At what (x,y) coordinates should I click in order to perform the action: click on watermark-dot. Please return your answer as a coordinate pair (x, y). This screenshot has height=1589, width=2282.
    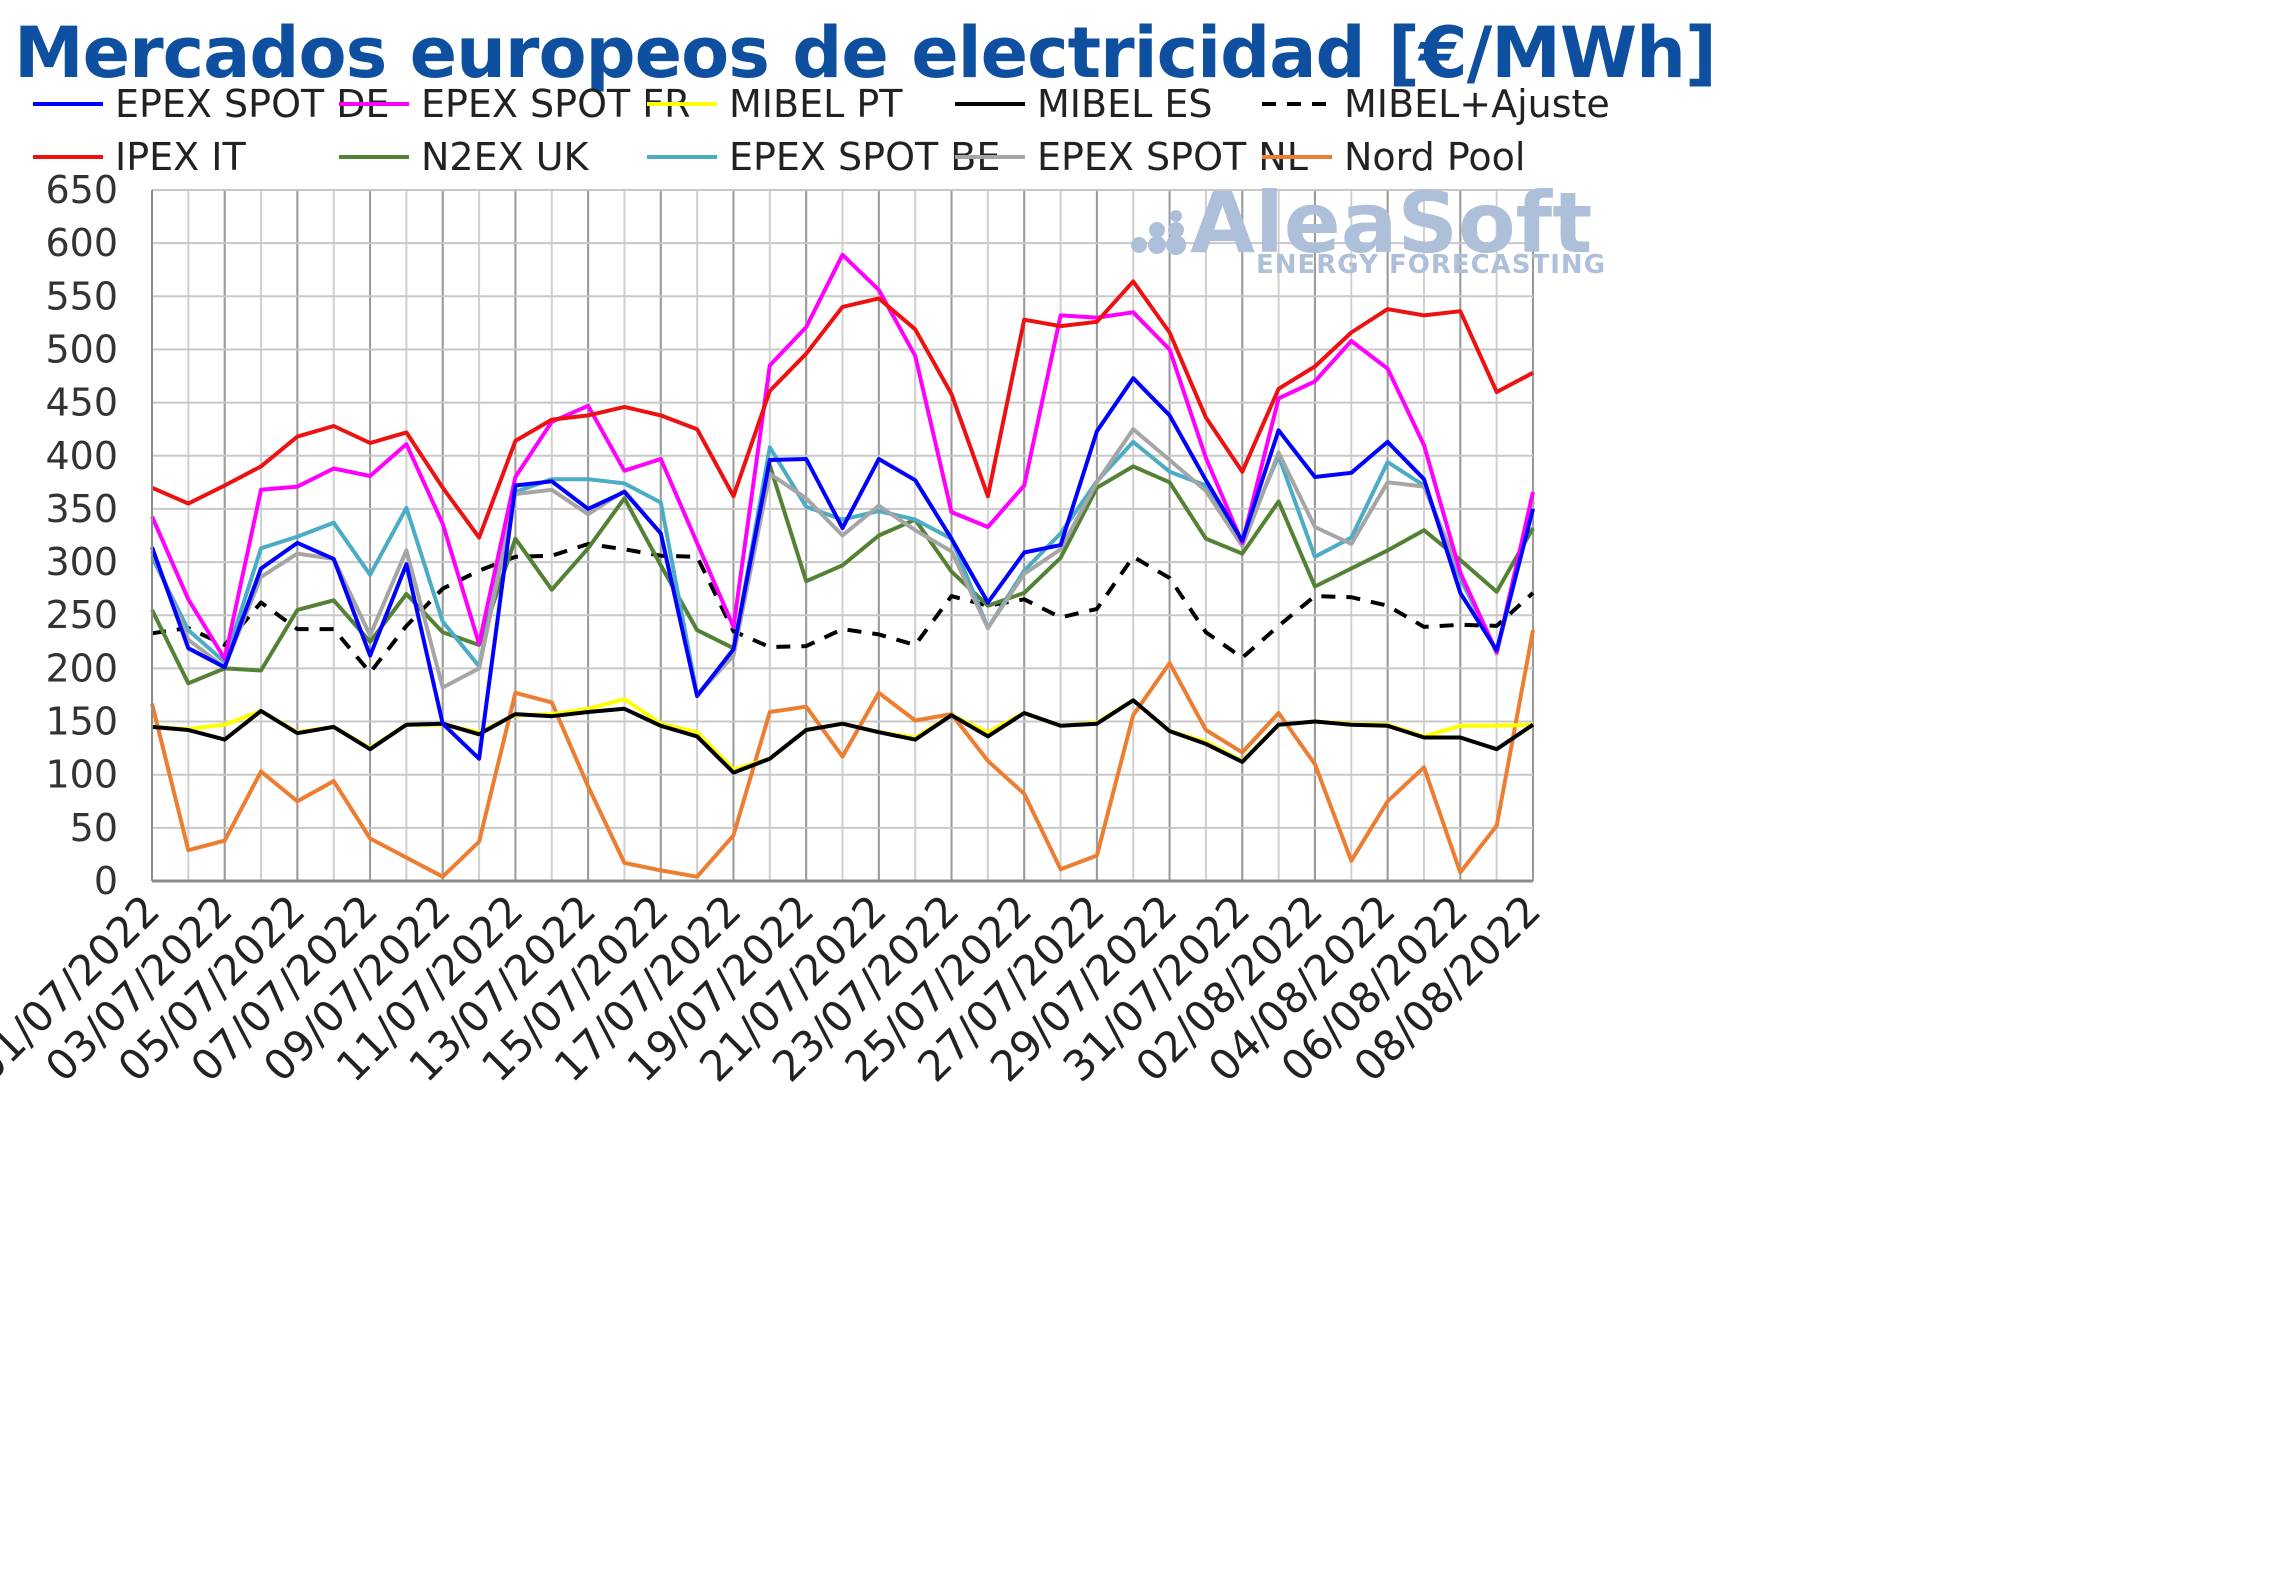
    Looking at the image, I should click on (1176, 245).